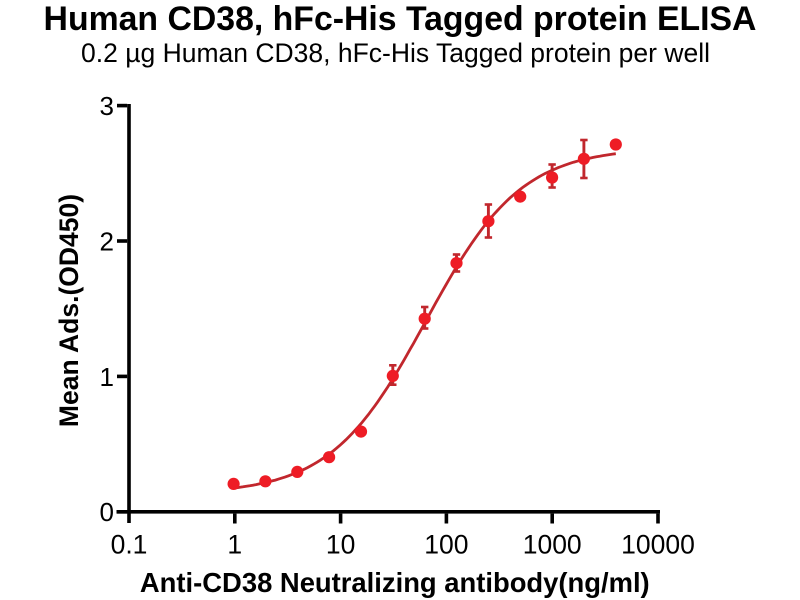 Image resolution: width=800 pixels, height=600 pixels. Describe the element at coordinates (107, 241) in the screenshot. I see `svg-text: 2` at that location.